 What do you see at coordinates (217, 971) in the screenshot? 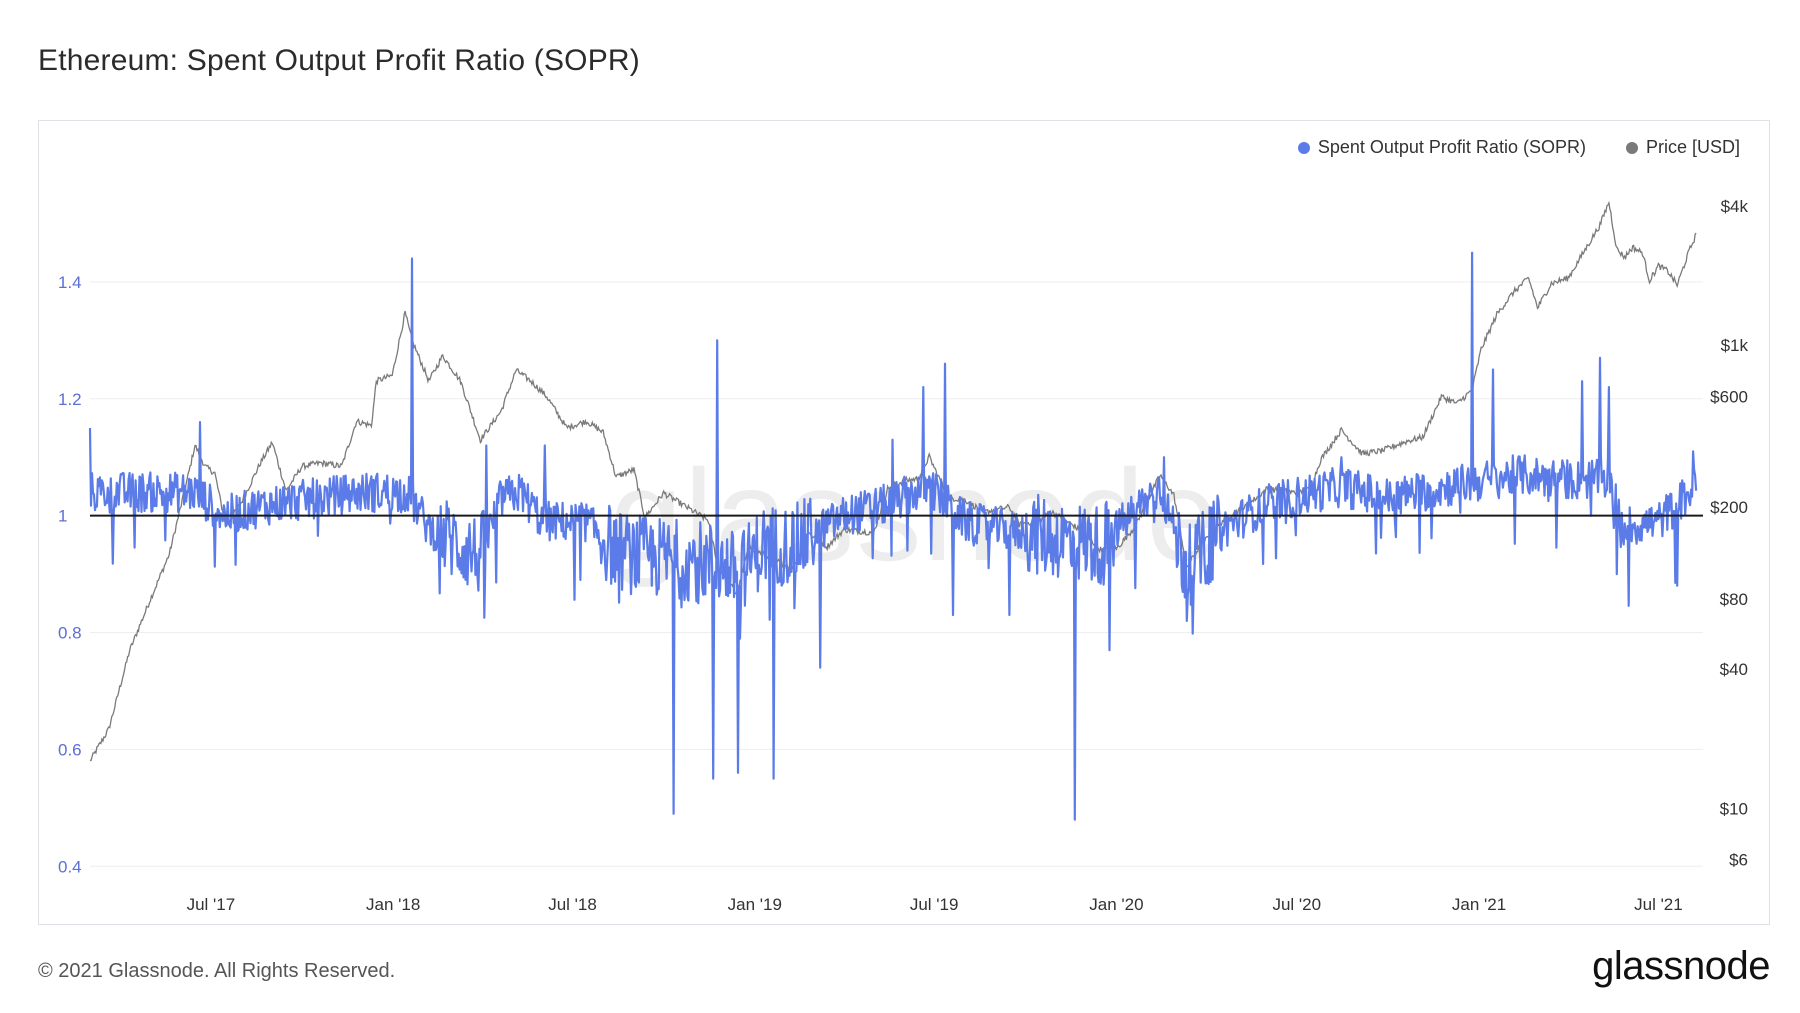
I see `copyright-notice: © 2021 Glassnode. All Rights Reserved.` at bounding box center [217, 971].